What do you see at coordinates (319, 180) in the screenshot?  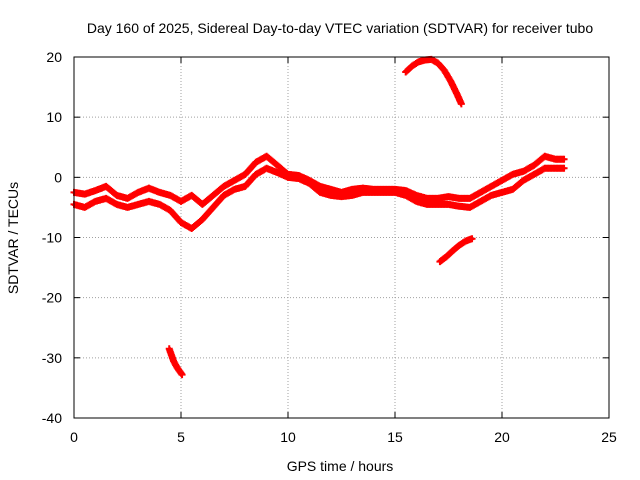 I see `series-main-band-upper` at bounding box center [319, 180].